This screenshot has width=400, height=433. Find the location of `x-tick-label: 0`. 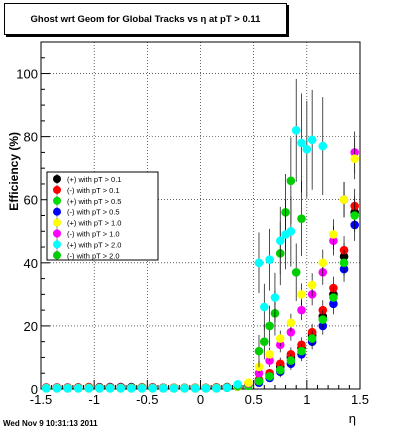

x-tick-label: 0 is located at coordinates (200, 399).